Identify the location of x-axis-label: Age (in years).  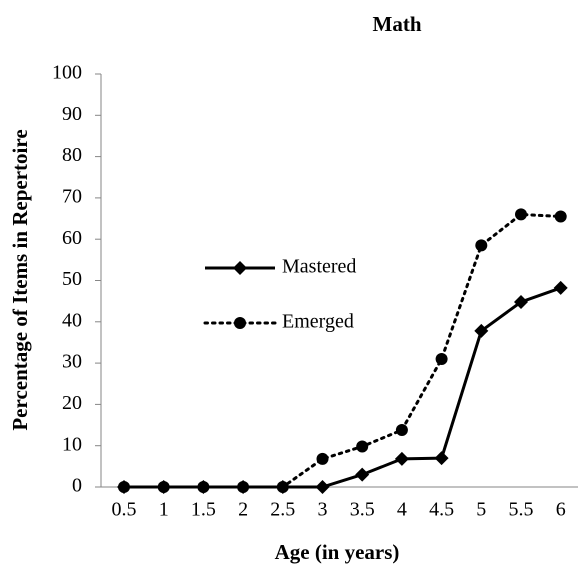
(337, 552).